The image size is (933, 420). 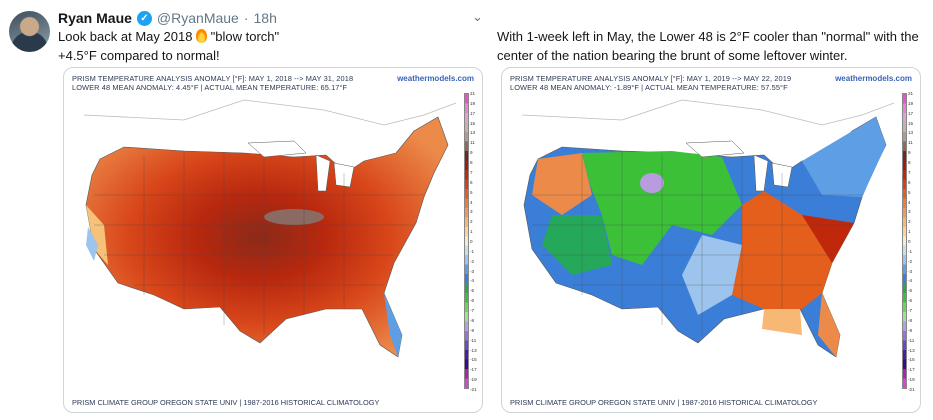 I want to click on author-name: Ryan Maue, so click(x=95, y=18).